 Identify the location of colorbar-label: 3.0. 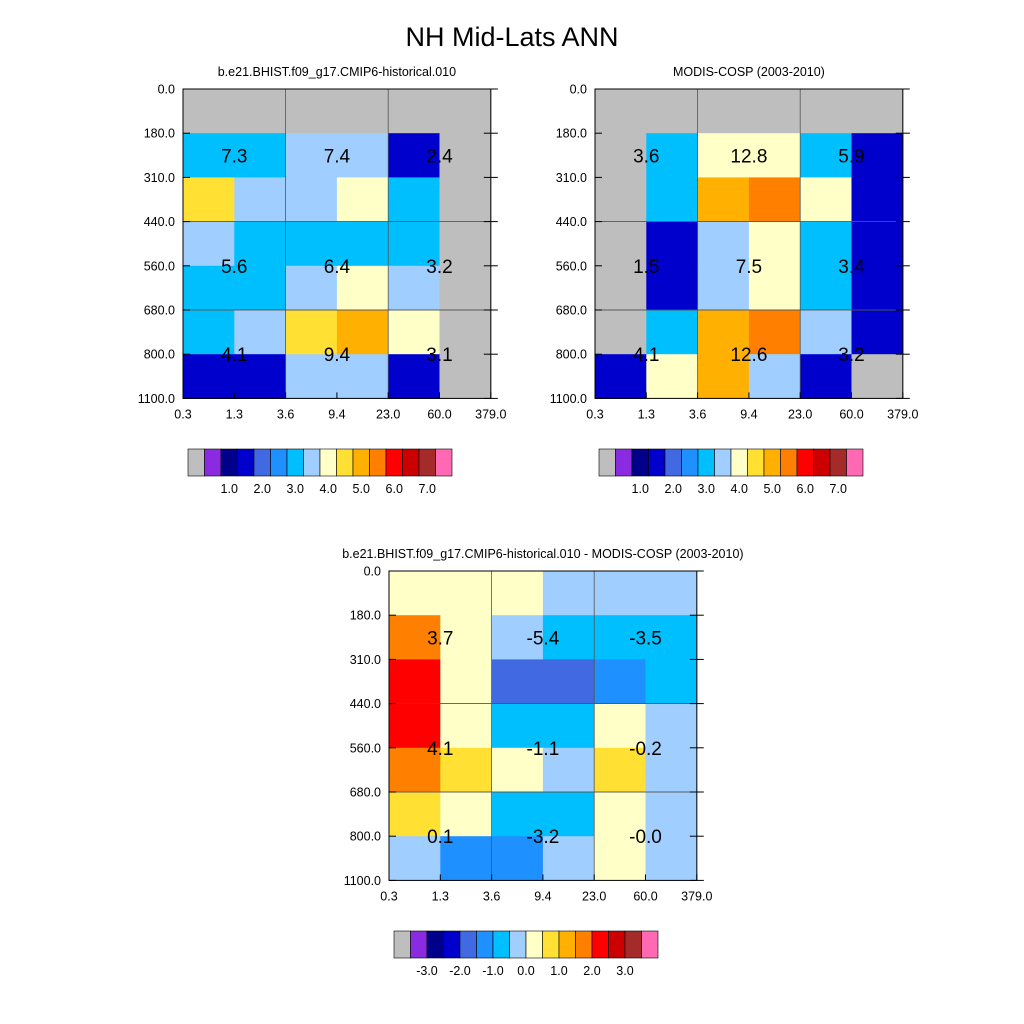
(706, 489).